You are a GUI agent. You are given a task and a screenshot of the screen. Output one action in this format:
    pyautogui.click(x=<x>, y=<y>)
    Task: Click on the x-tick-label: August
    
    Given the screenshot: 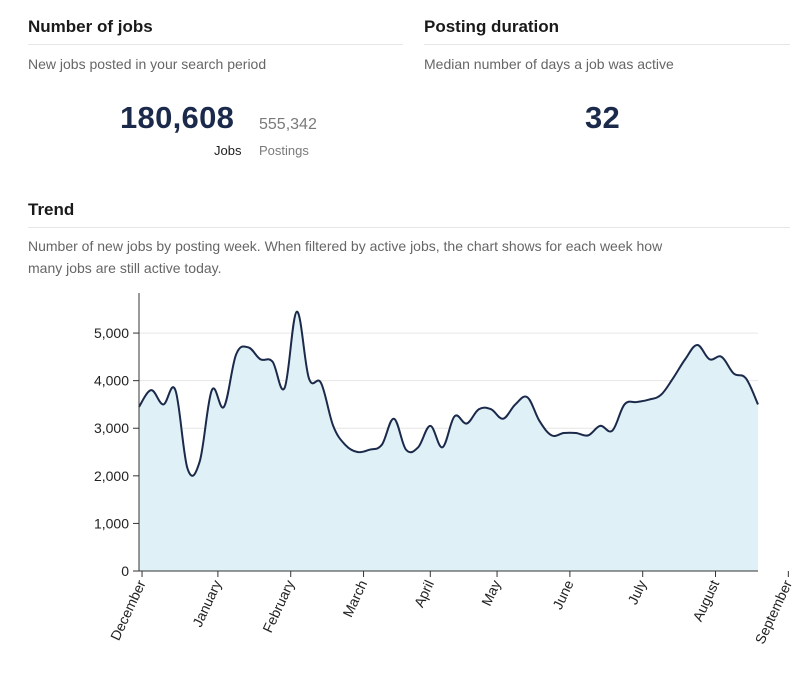 What is the action you would take?
    pyautogui.click(x=705, y=600)
    